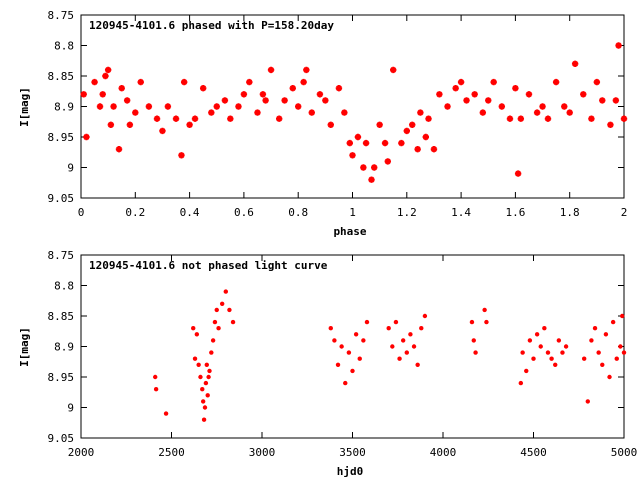  What do you see at coordinates (61, 255) in the screenshot?
I see `unphased-y-tick-label: 8.75` at bounding box center [61, 255].